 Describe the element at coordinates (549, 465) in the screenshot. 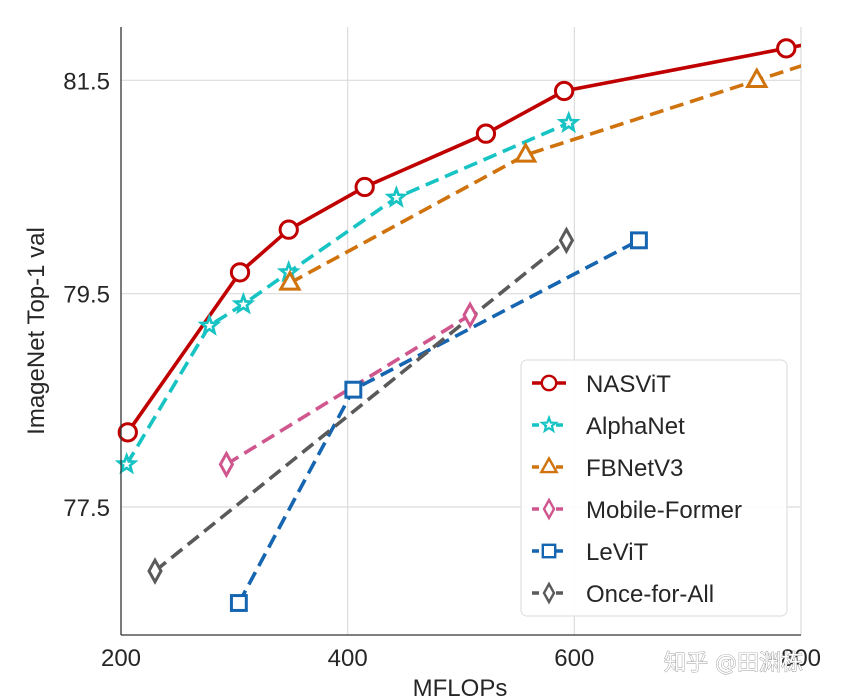

I see `legend-marker-triangle` at that location.